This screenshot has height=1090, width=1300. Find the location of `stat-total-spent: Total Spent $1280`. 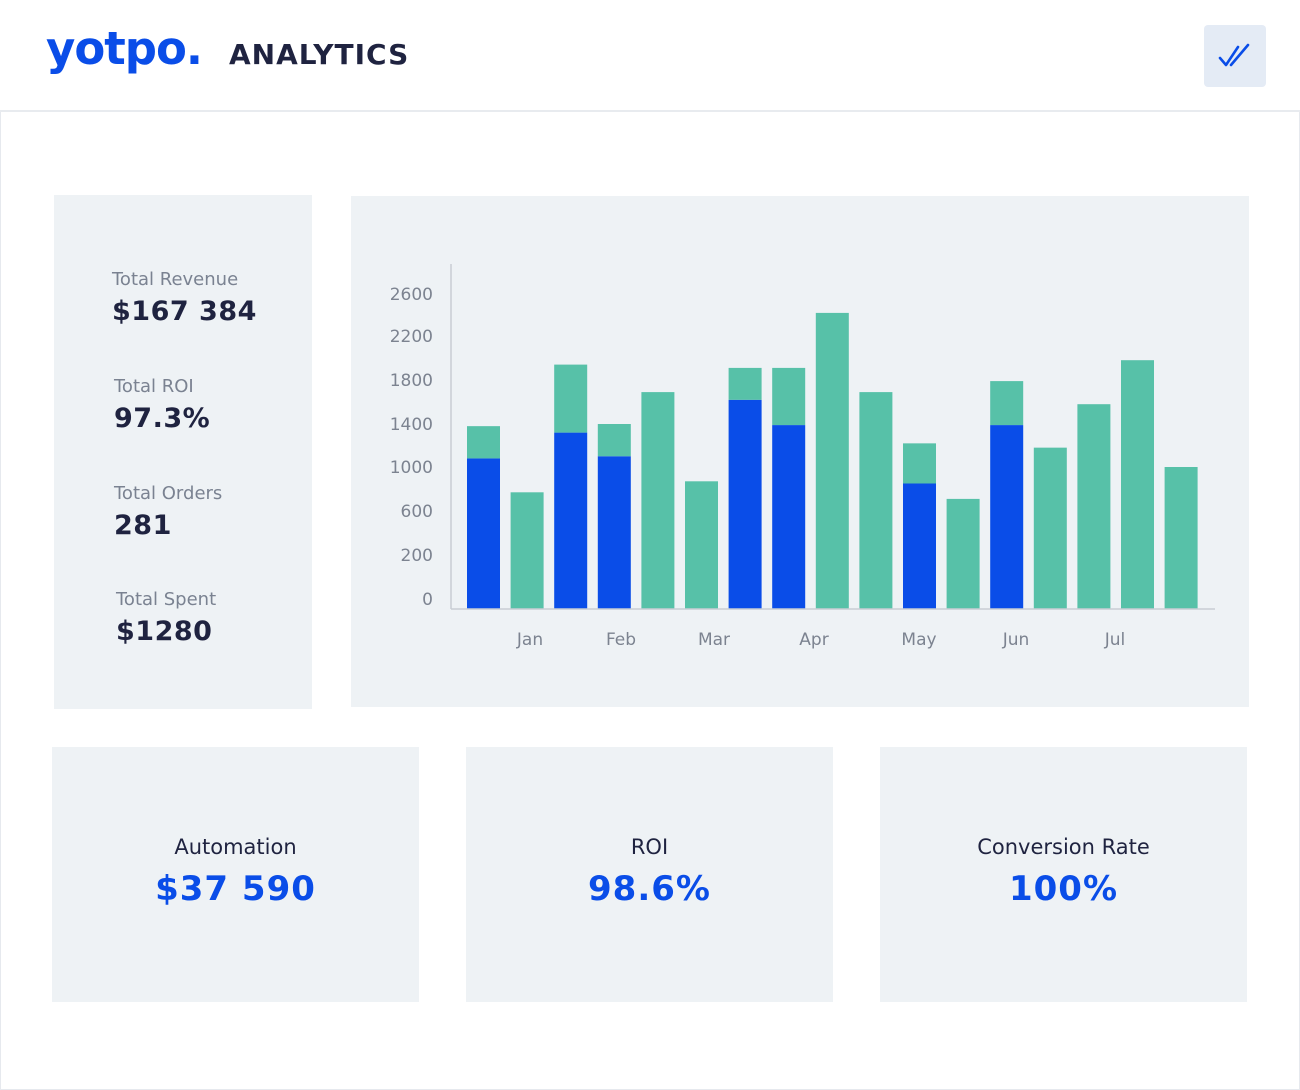

stat-total-spent: Total Spent $1280 is located at coordinates (166, 618).